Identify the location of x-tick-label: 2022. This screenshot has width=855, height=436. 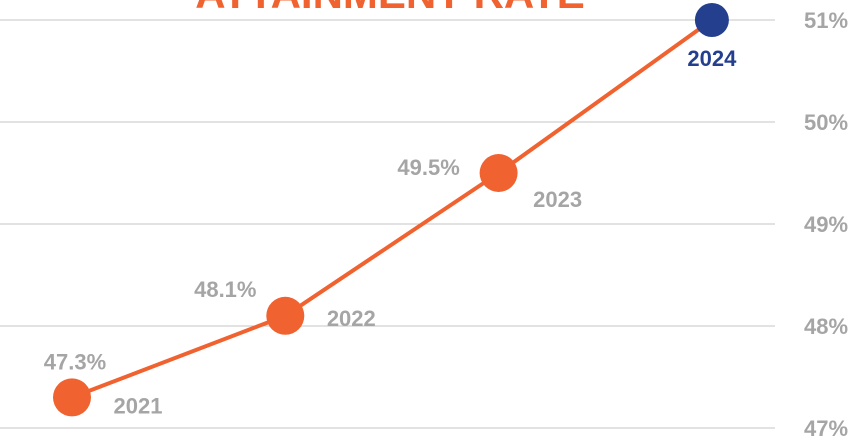
(351, 318).